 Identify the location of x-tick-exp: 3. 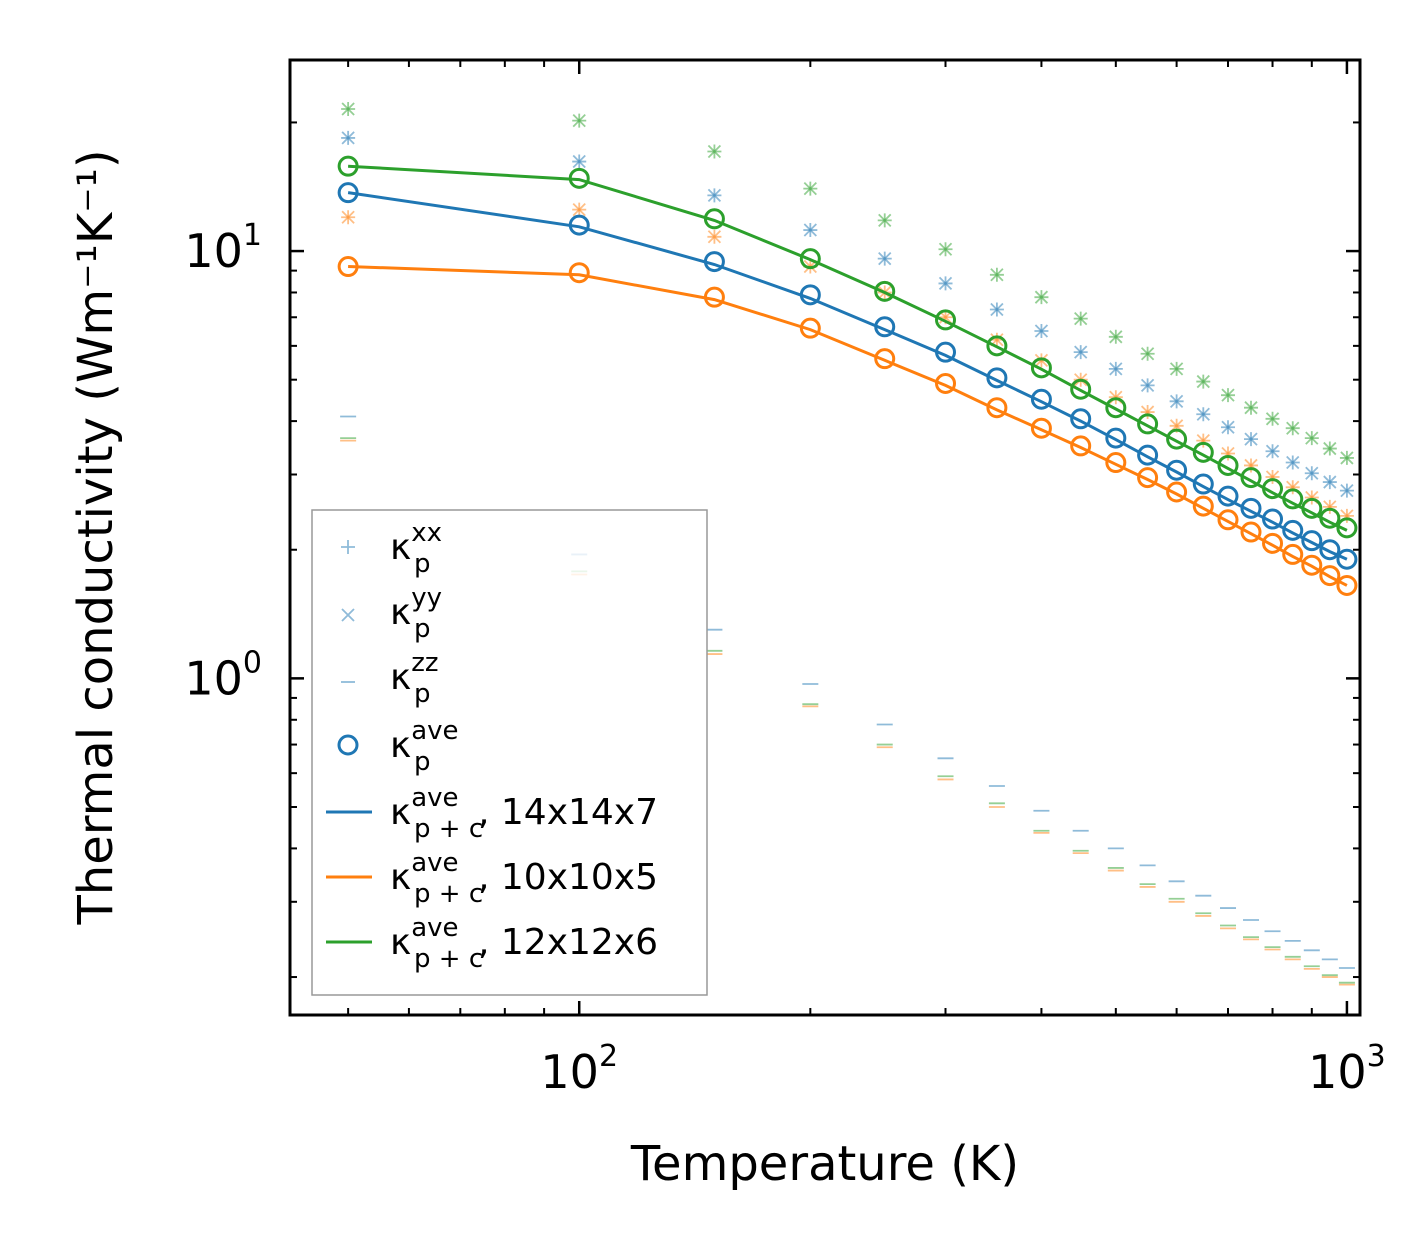
(1376, 1056).